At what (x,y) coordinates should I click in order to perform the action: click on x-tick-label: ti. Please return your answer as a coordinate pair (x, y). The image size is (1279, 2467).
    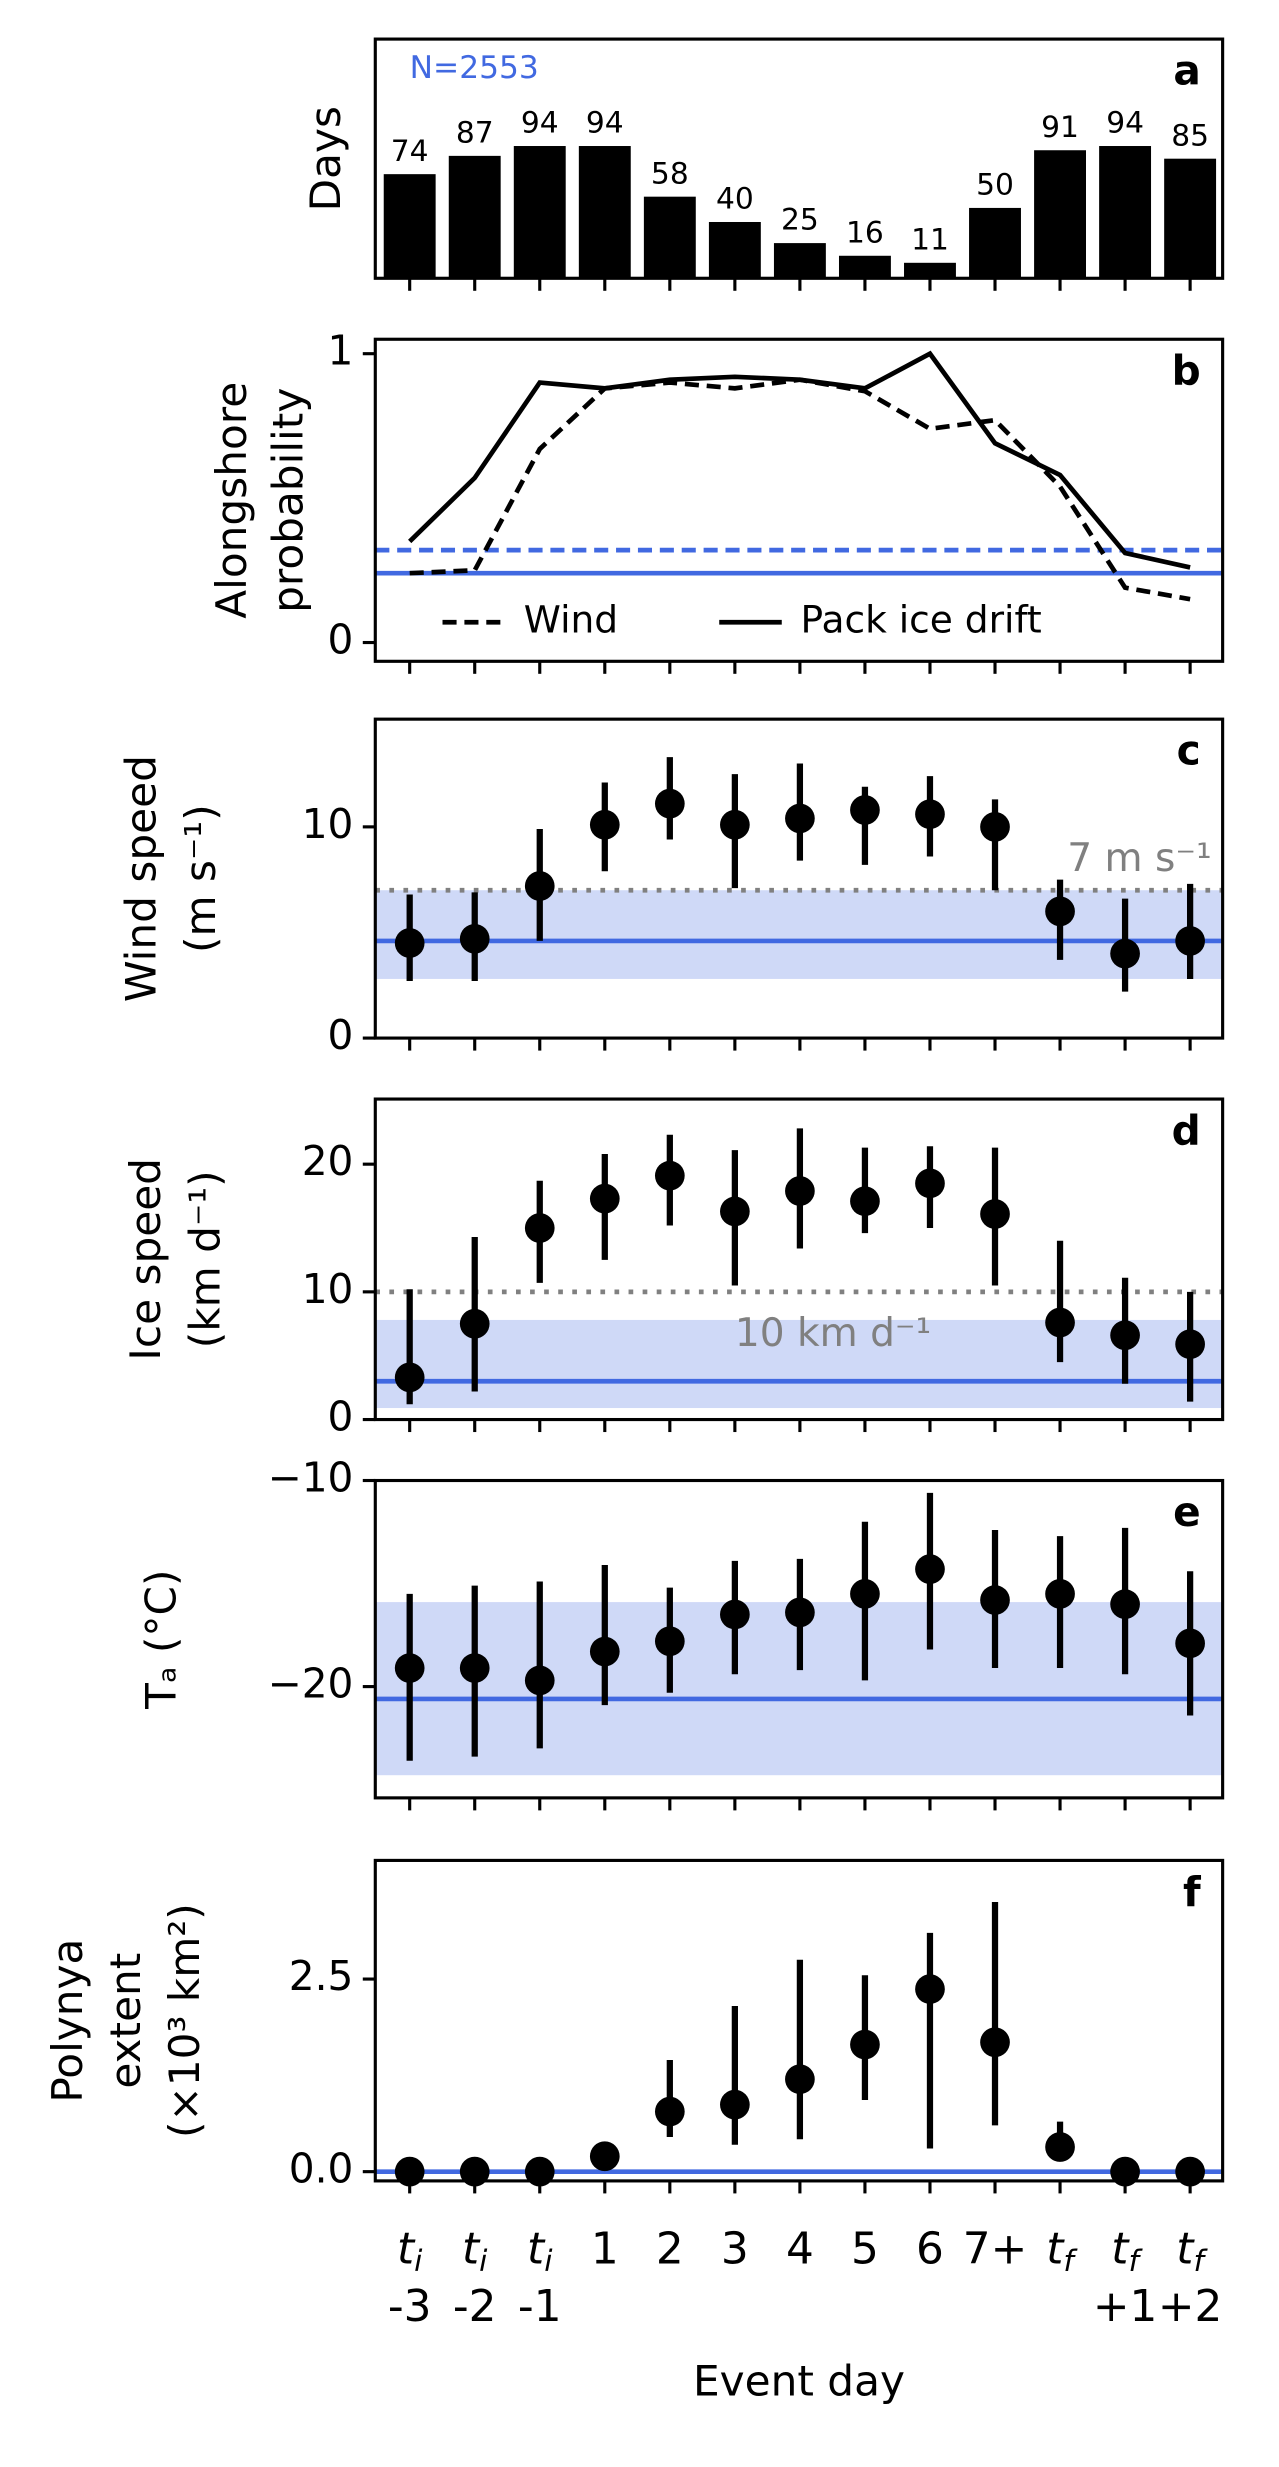
    Looking at the image, I should click on (410, 2250).